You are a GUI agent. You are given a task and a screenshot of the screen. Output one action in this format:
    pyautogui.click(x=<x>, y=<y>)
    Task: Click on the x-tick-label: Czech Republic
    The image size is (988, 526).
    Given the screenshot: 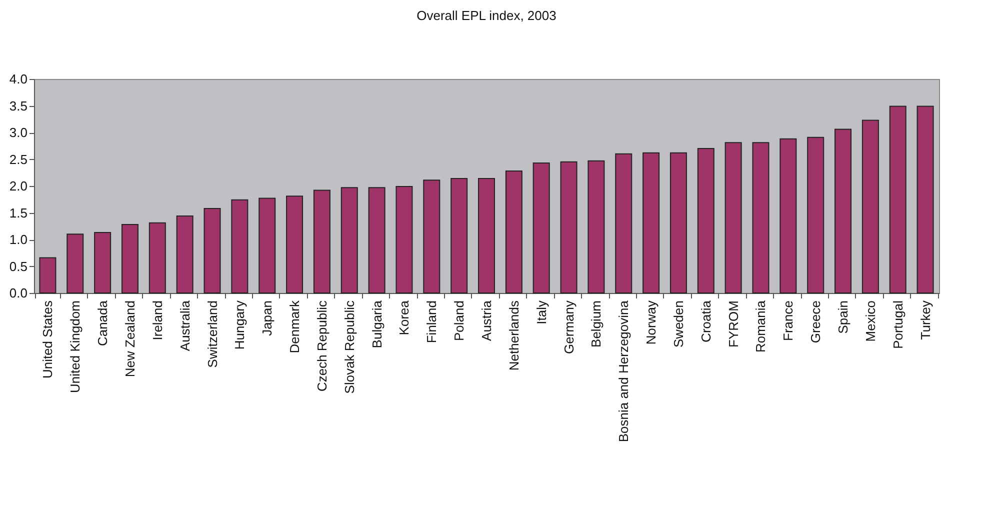 What is the action you would take?
    pyautogui.click(x=322, y=346)
    